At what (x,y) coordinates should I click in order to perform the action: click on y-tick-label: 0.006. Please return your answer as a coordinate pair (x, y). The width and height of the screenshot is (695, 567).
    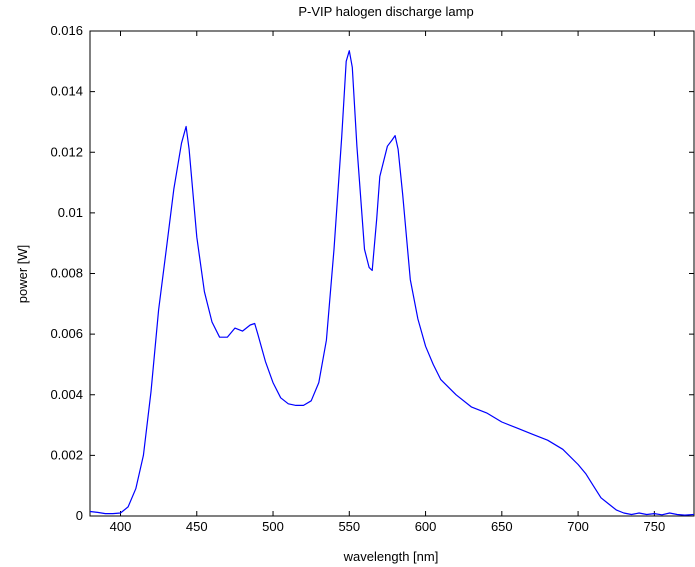
    Looking at the image, I should click on (66, 333).